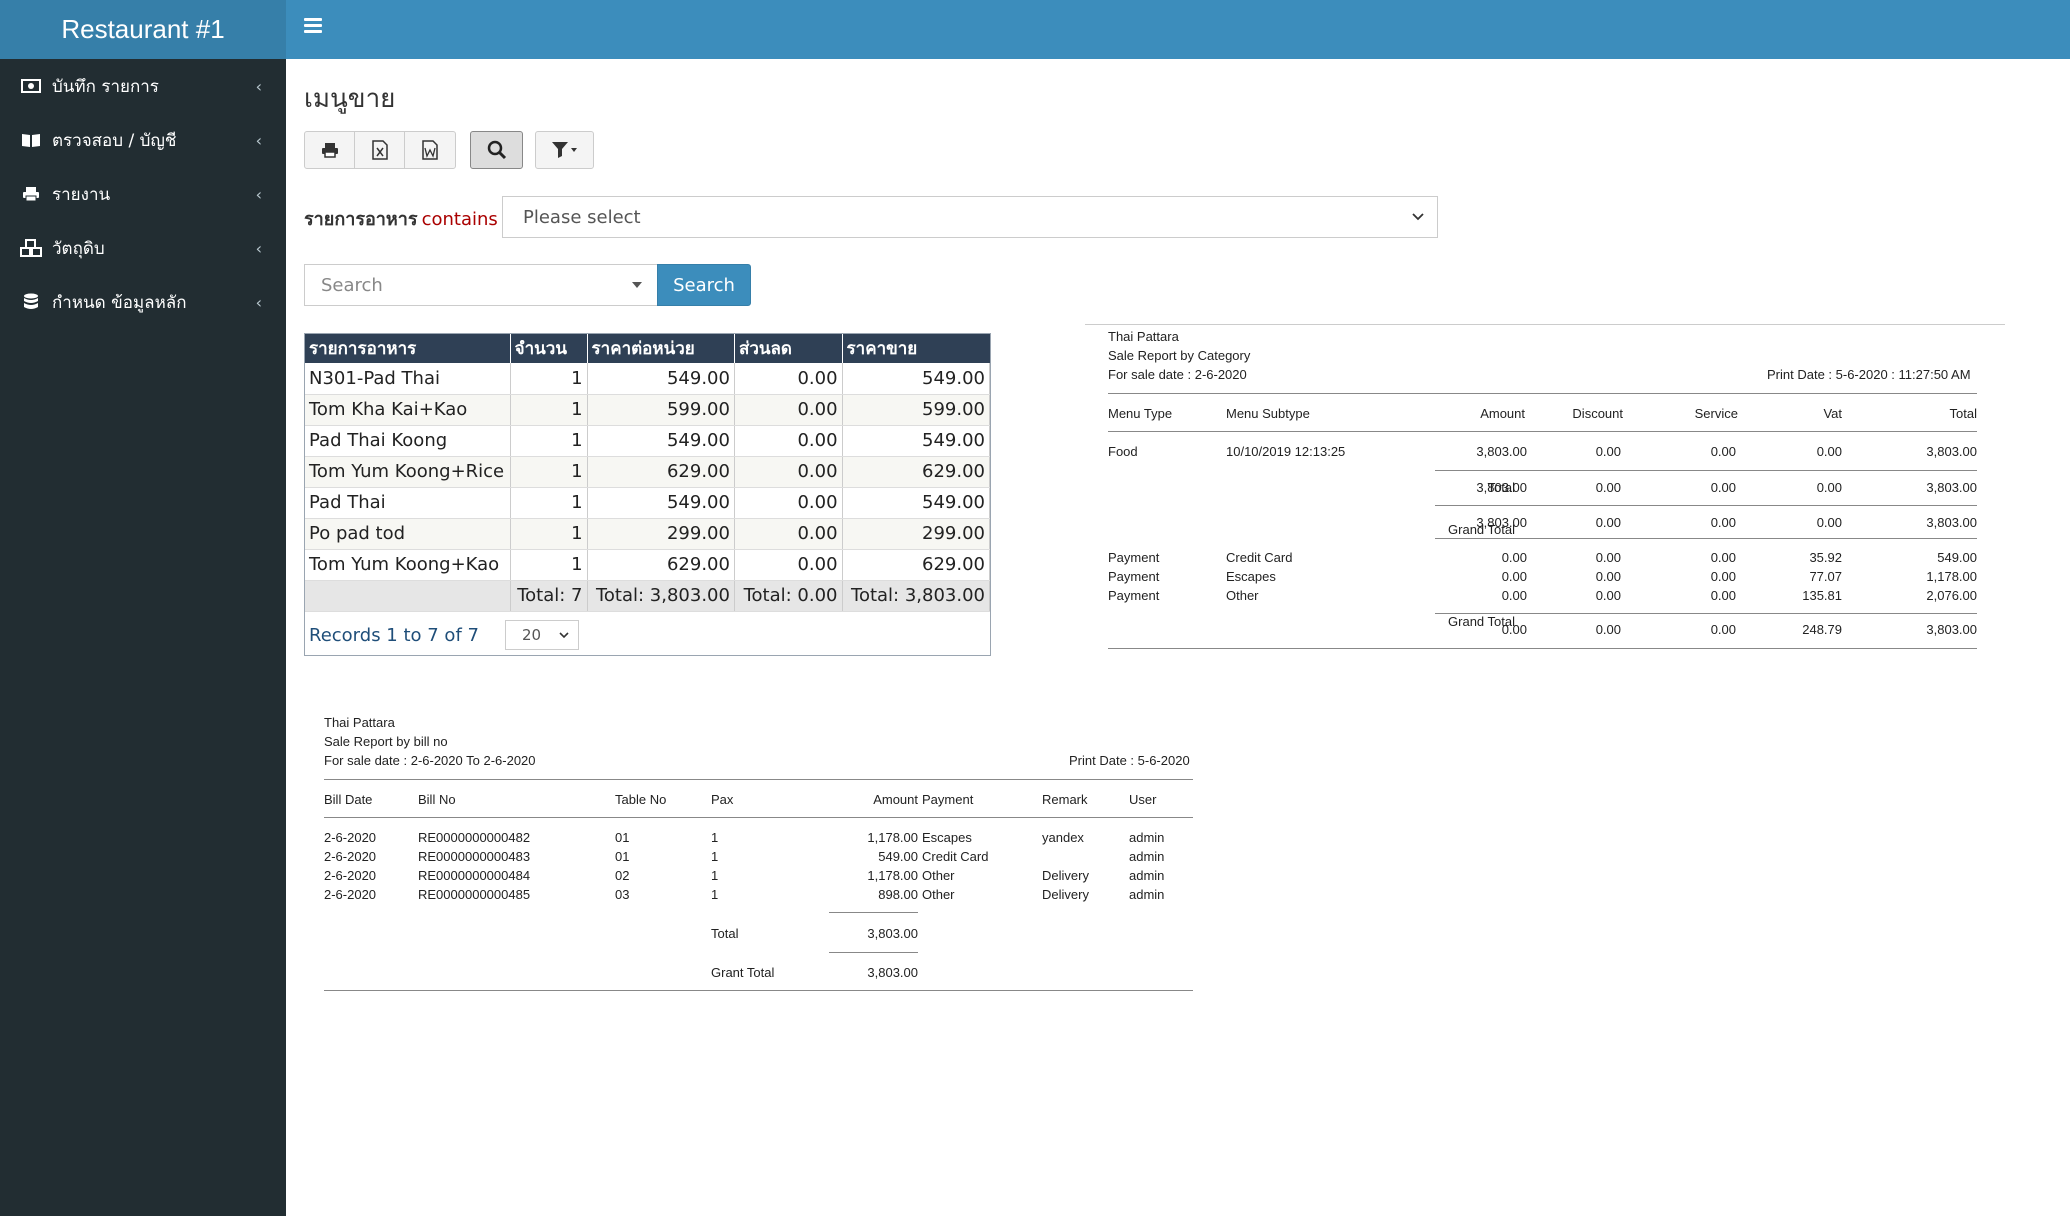  What do you see at coordinates (1716, 413) in the screenshot?
I see `col-header: Service` at bounding box center [1716, 413].